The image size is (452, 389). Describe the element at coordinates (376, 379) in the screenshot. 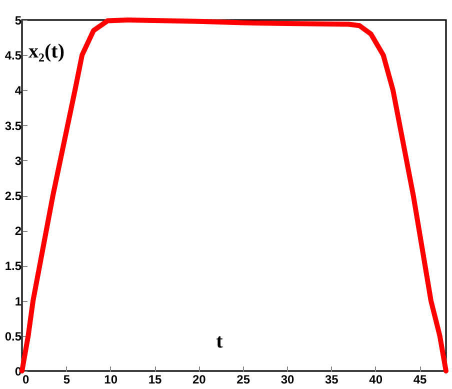

I see `x-tick-label: 40` at that location.